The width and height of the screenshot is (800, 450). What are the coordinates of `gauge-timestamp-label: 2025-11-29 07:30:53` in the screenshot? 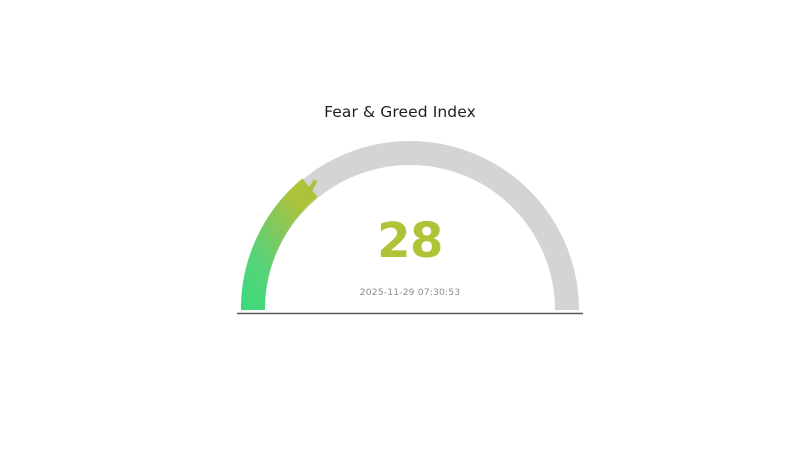 It's located at (410, 292).